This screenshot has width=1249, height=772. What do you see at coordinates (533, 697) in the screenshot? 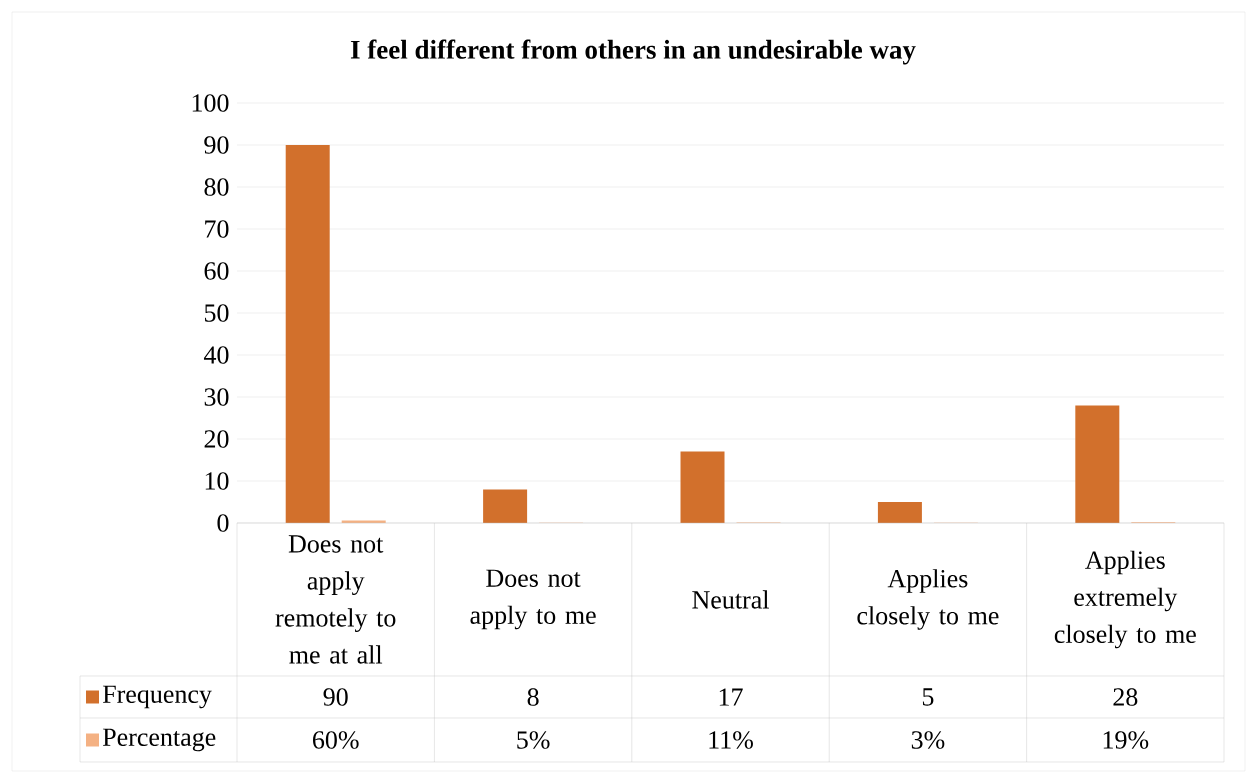
I see `data-label: 8` at bounding box center [533, 697].